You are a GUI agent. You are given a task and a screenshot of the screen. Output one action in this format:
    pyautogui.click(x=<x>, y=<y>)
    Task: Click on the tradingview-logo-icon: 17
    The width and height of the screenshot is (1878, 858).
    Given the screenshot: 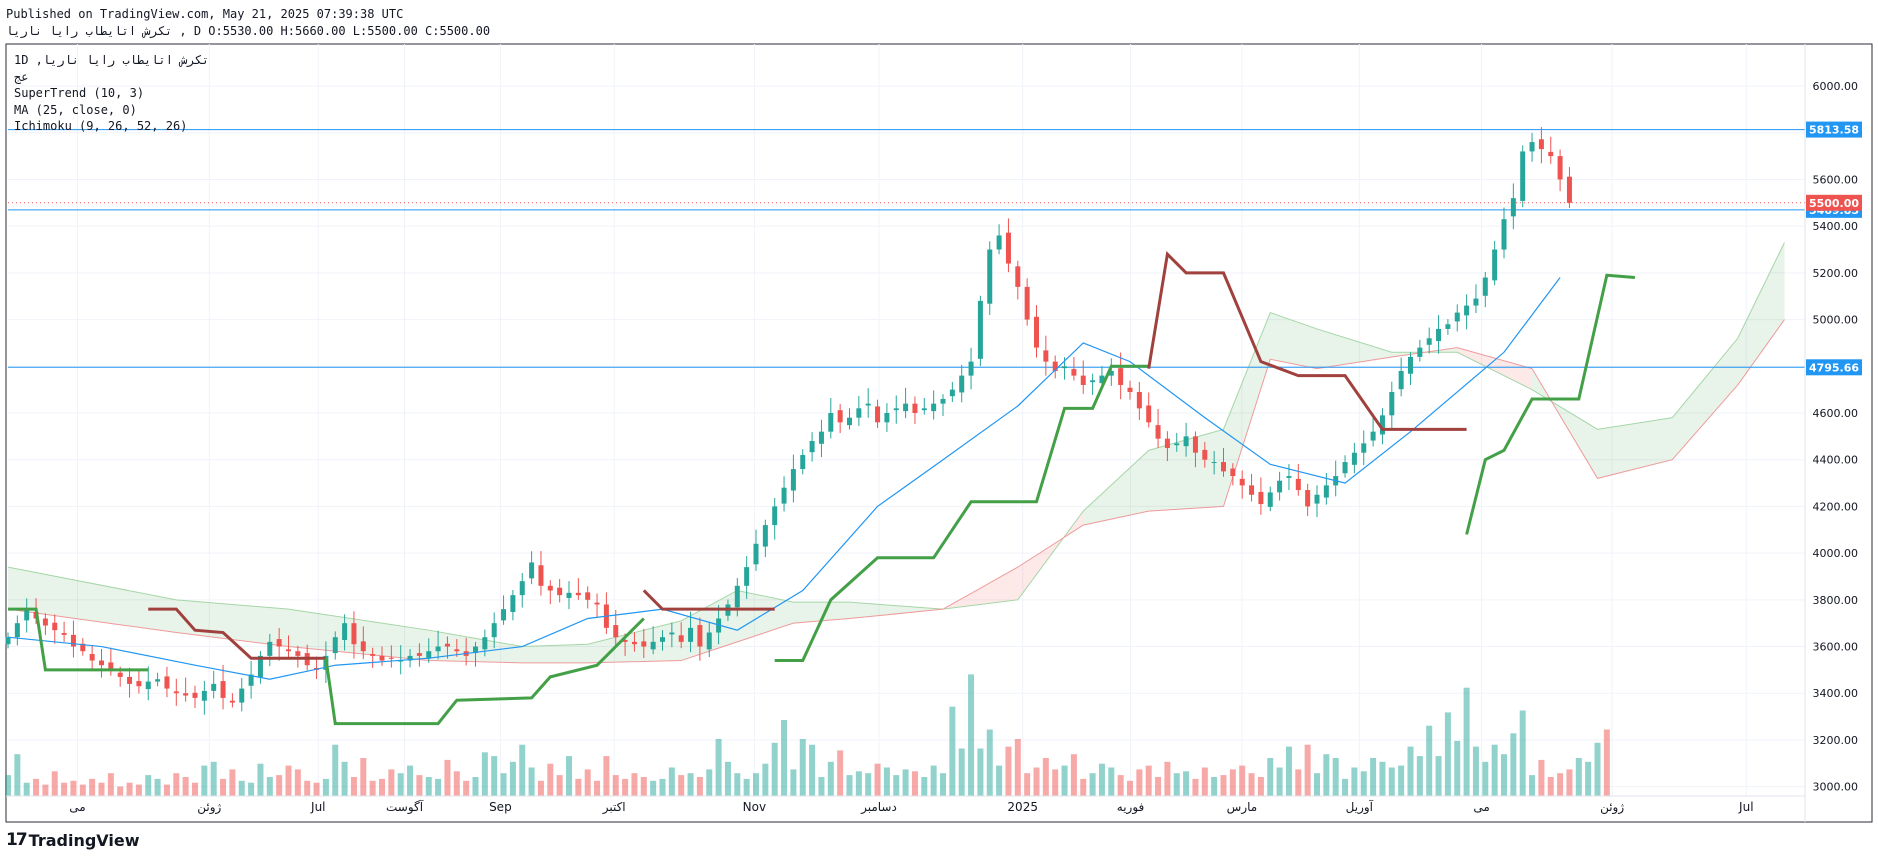 What is the action you would take?
    pyautogui.click(x=17, y=840)
    